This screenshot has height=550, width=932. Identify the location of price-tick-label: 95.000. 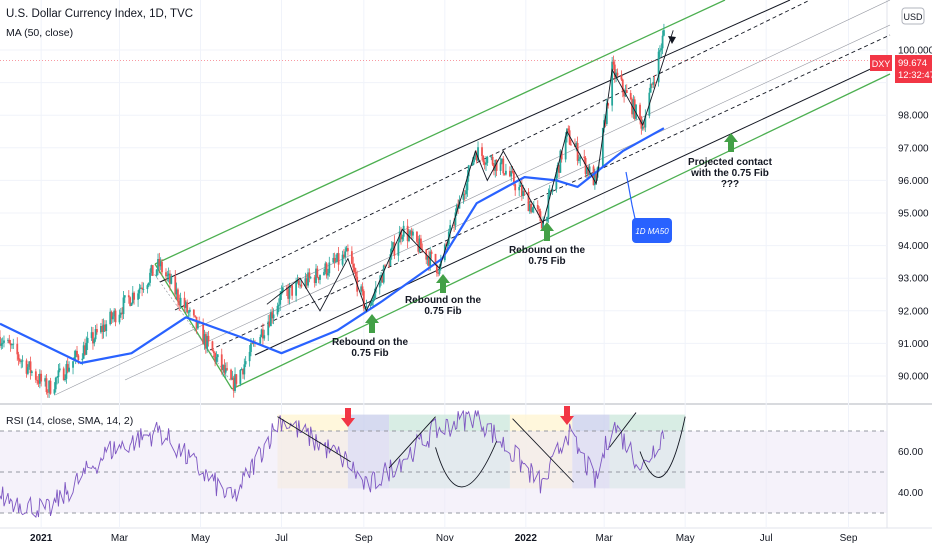
(913, 214).